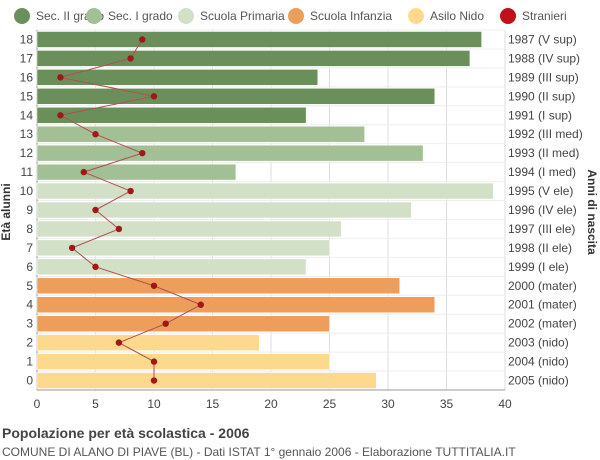 Image resolution: width=600 pixels, height=460 pixels. I want to click on birth-year-label: 2005 (nido), so click(538, 381).